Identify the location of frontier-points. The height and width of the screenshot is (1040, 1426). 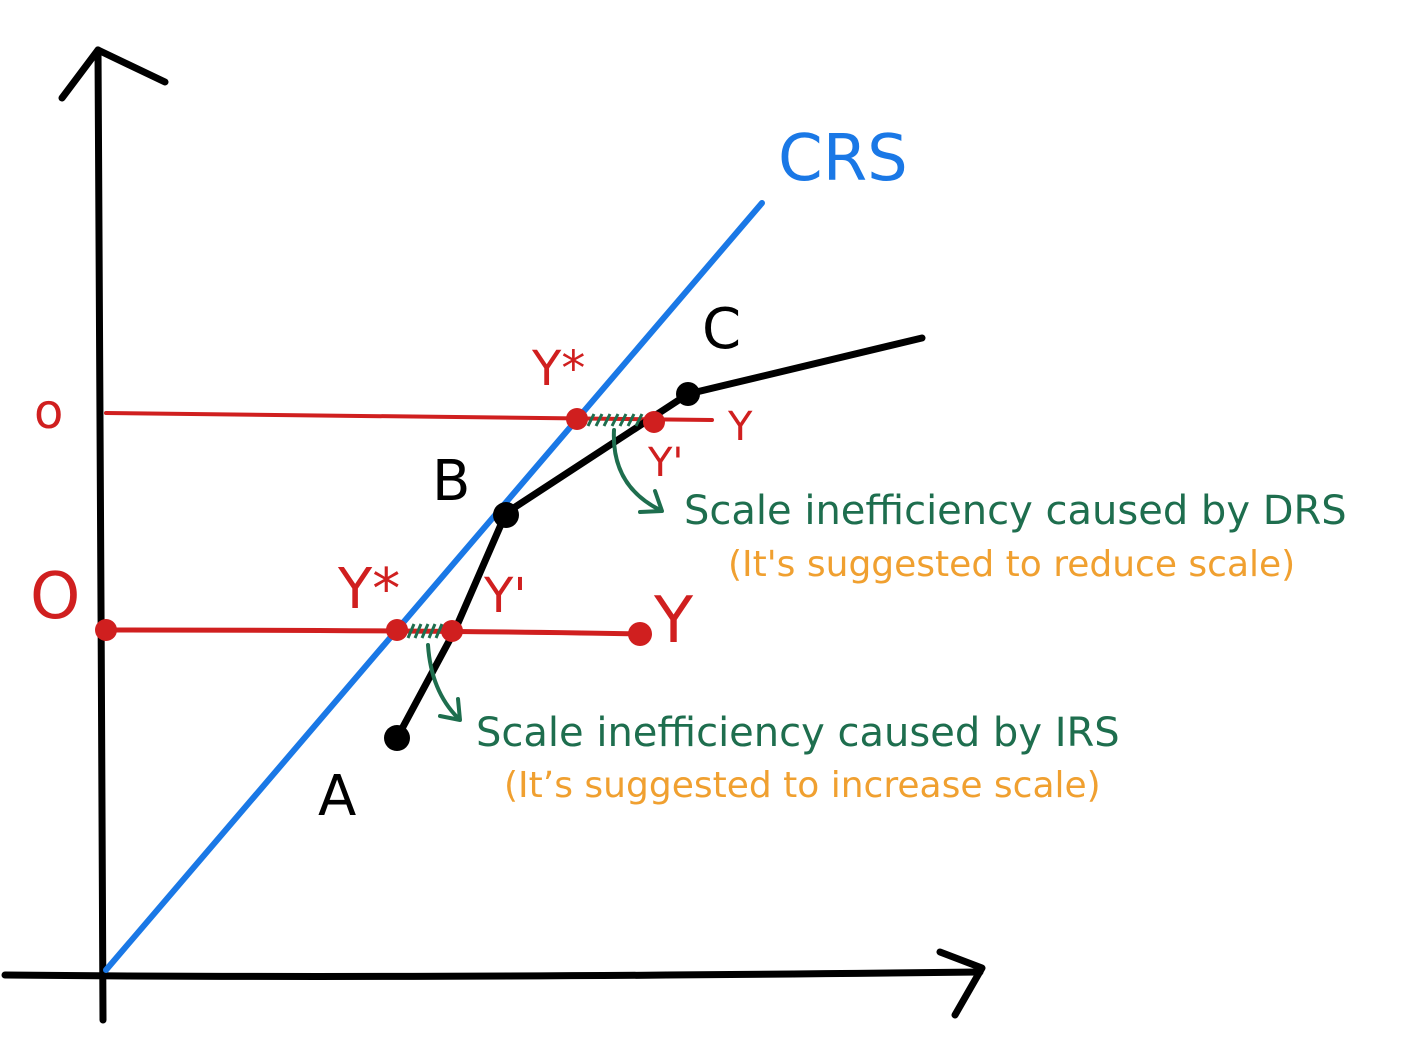
(542, 566).